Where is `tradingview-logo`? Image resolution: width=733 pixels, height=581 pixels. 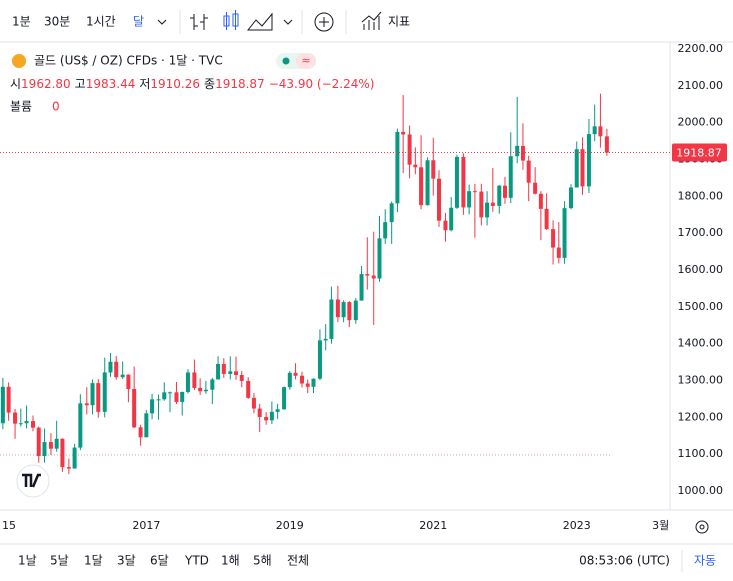 tradingview-logo is located at coordinates (33, 481).